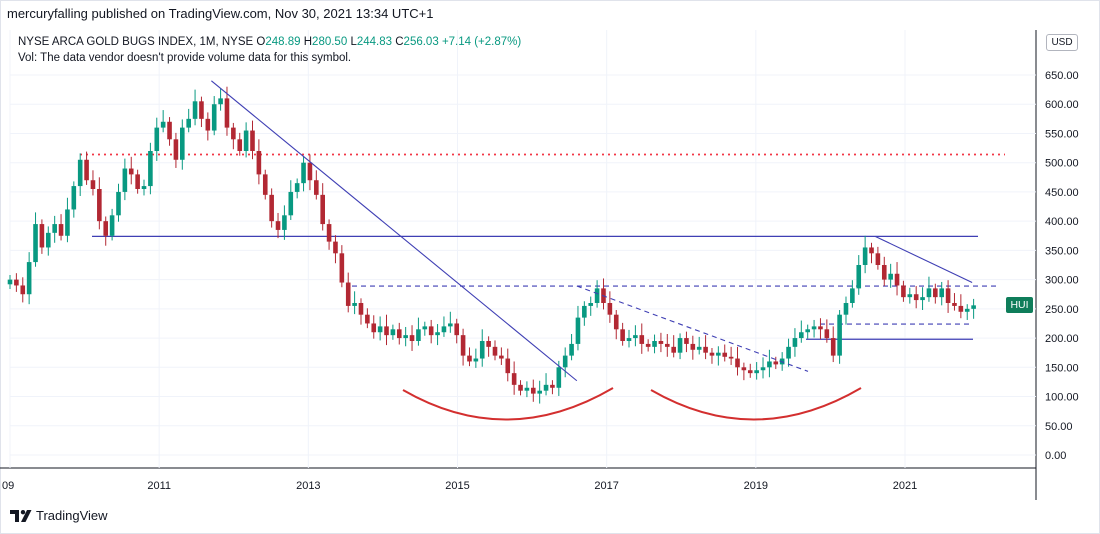 The height and width of the screenshot is (534, 1100). What do you see at coordinates (606, 486) in the screenshot?
I see `x-tick-label: 2017` at bounding box center [606, 486].